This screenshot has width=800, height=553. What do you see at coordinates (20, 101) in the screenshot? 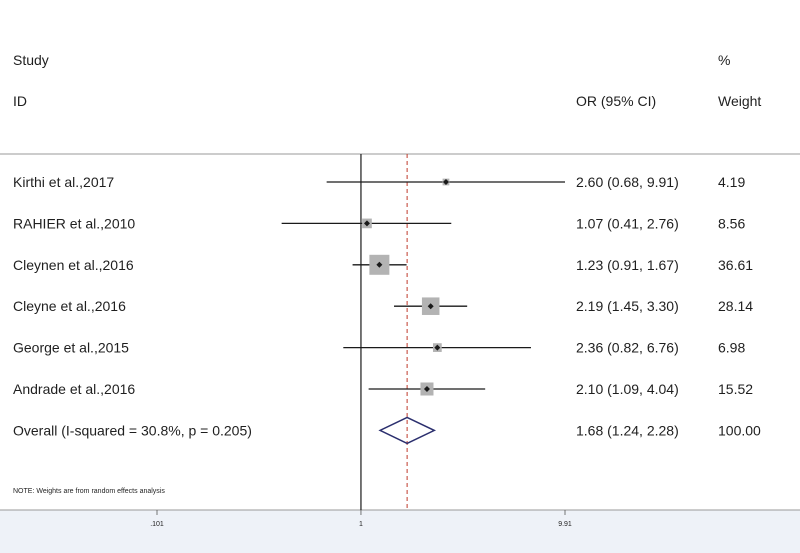
I see `header-study-line2: ID` at bounding box center [20, 101].